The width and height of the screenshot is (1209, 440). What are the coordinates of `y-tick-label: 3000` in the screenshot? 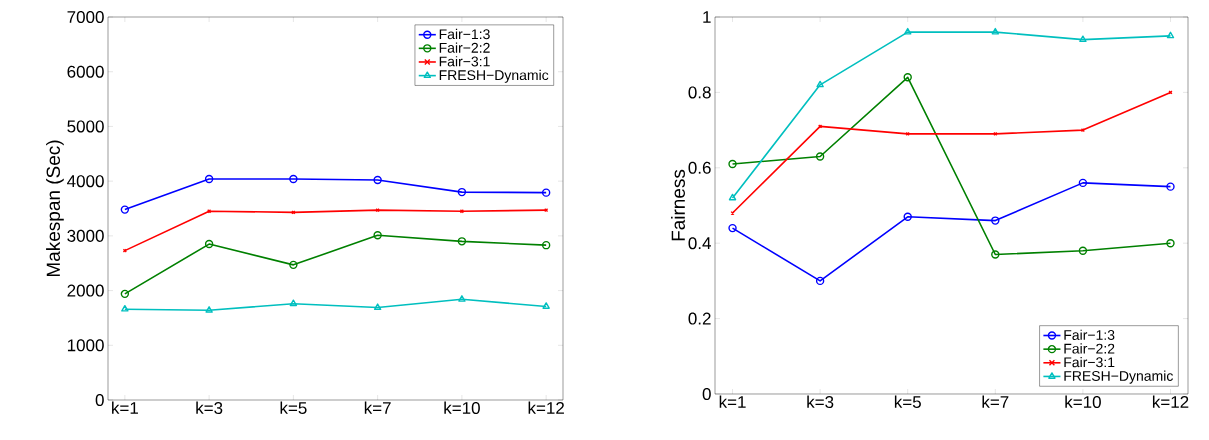 It's located at (85, 235).